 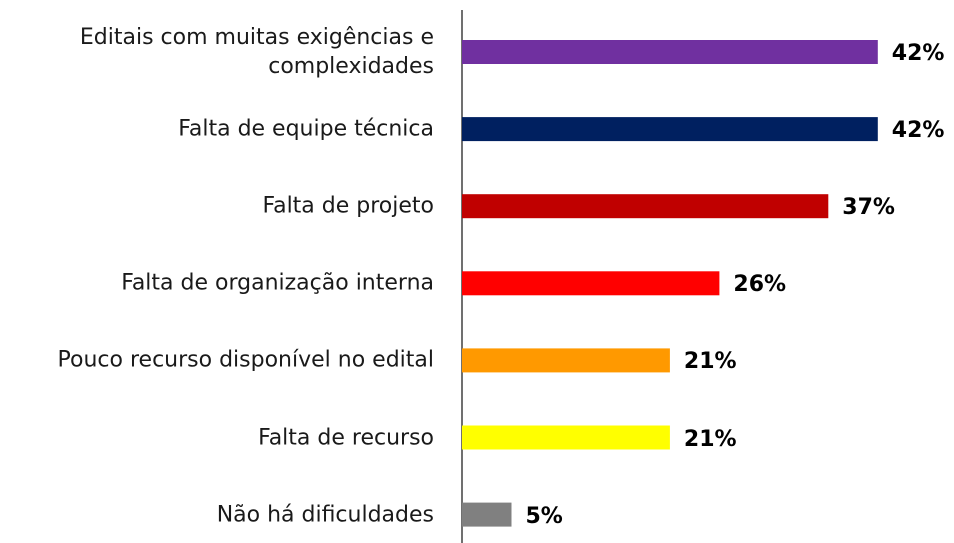 What do you see at coordinates (544, 516) in the screenshot?
I see `value-label: 5%` at bounding box center [544, 516].